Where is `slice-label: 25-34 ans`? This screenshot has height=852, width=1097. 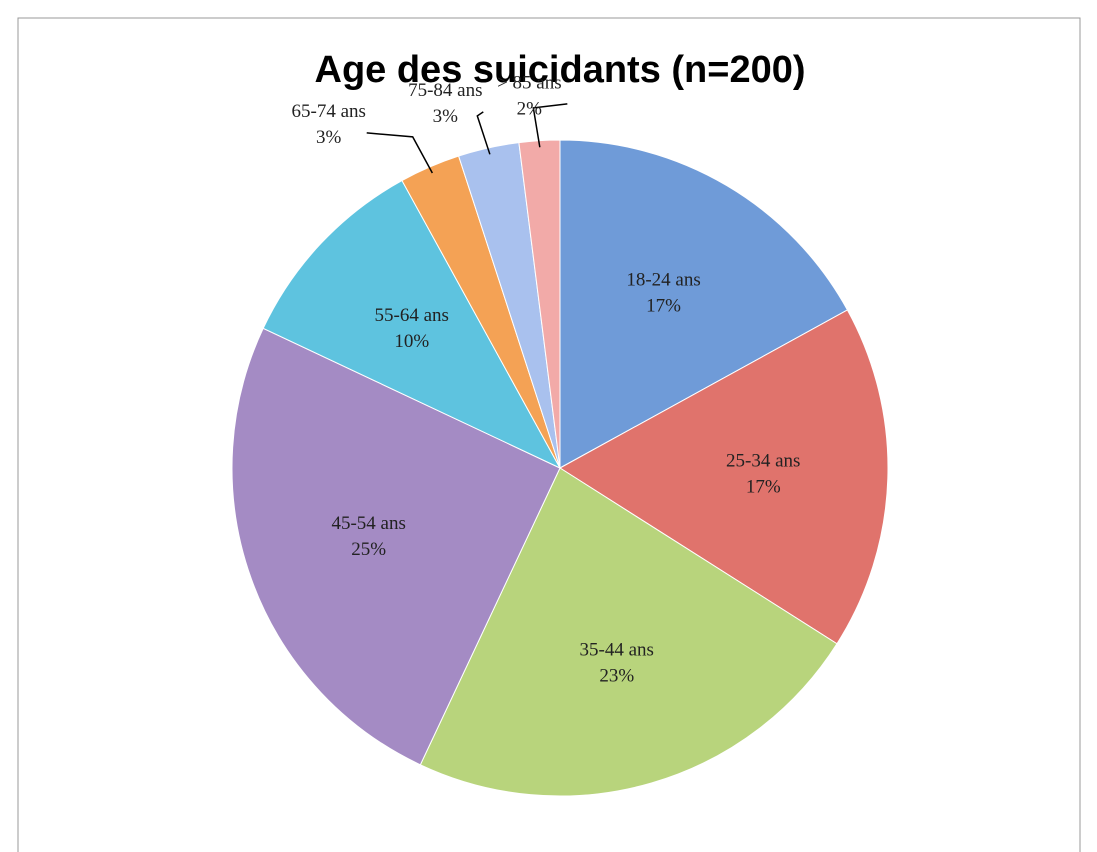 slice-label: 25-34 ans is located at coordinates (763, 461).